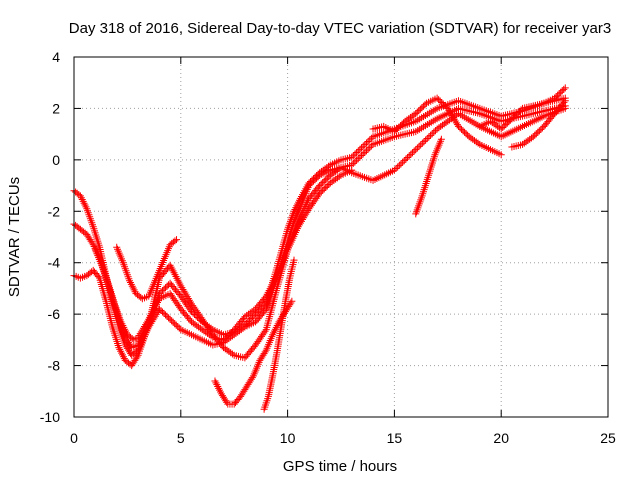 This screenshot has height=480, width=640. I want to click on y-tick-label: -10, so click(50, 417).